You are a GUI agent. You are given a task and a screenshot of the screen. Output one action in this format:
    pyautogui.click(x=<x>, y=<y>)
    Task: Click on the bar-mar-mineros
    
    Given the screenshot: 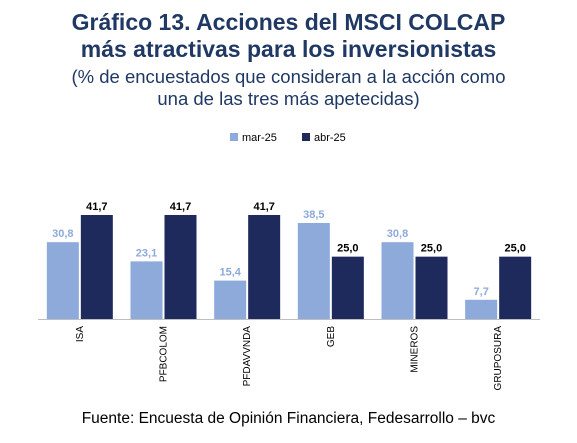 What is the action you would take?
    pyautogui.click(x=397, y=280)
    